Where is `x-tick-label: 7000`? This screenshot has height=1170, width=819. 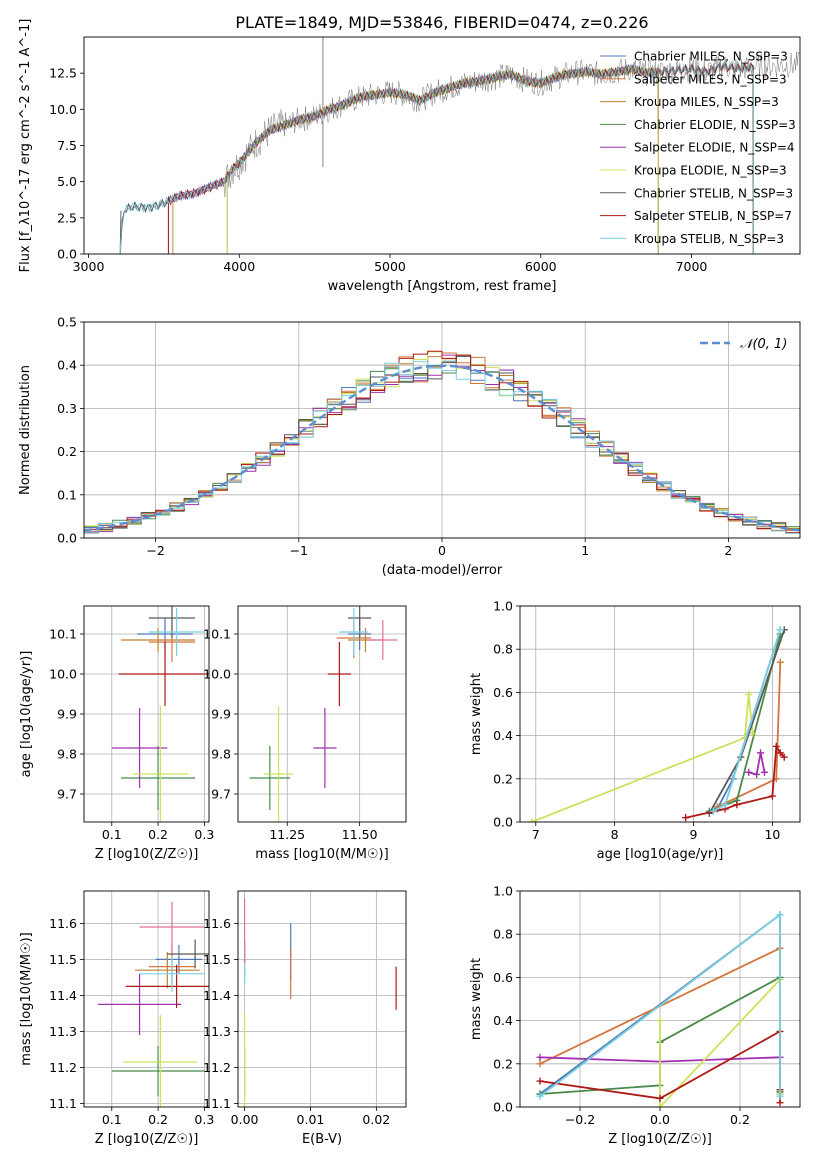 x-tick-label: 7000 is located at coordinates (692, 266).